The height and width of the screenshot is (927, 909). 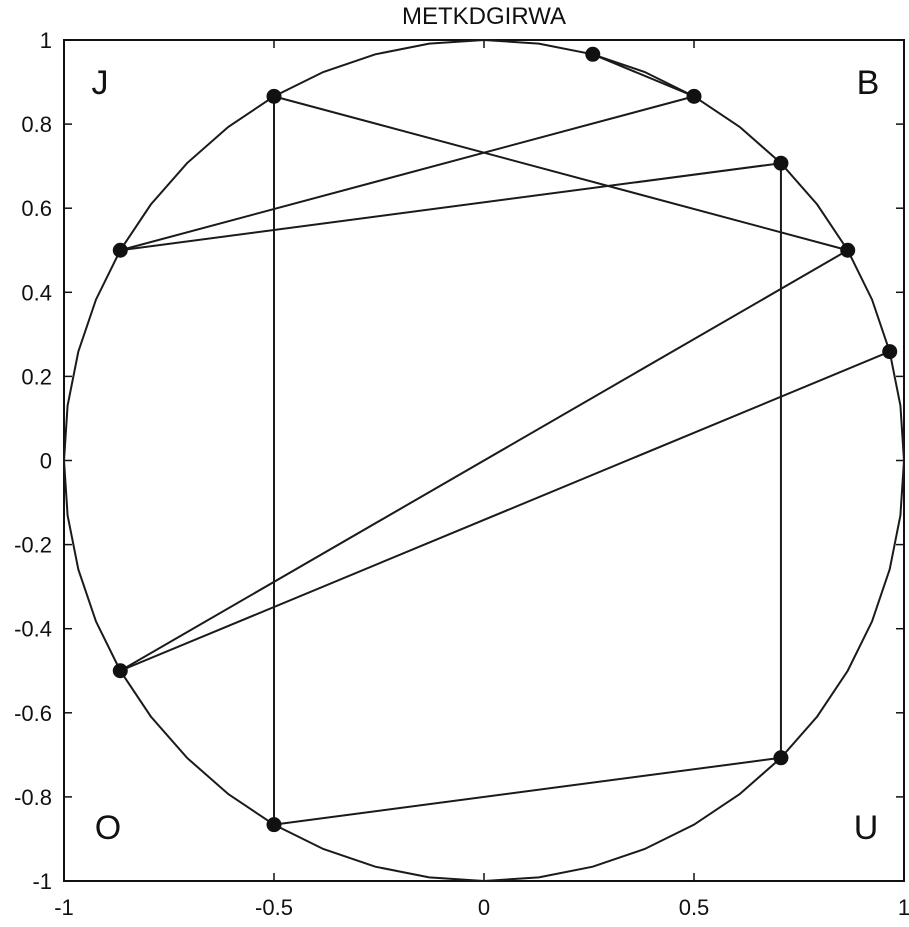 I want to click on y-tick-label: 0.2, so click(x=36, y=376).